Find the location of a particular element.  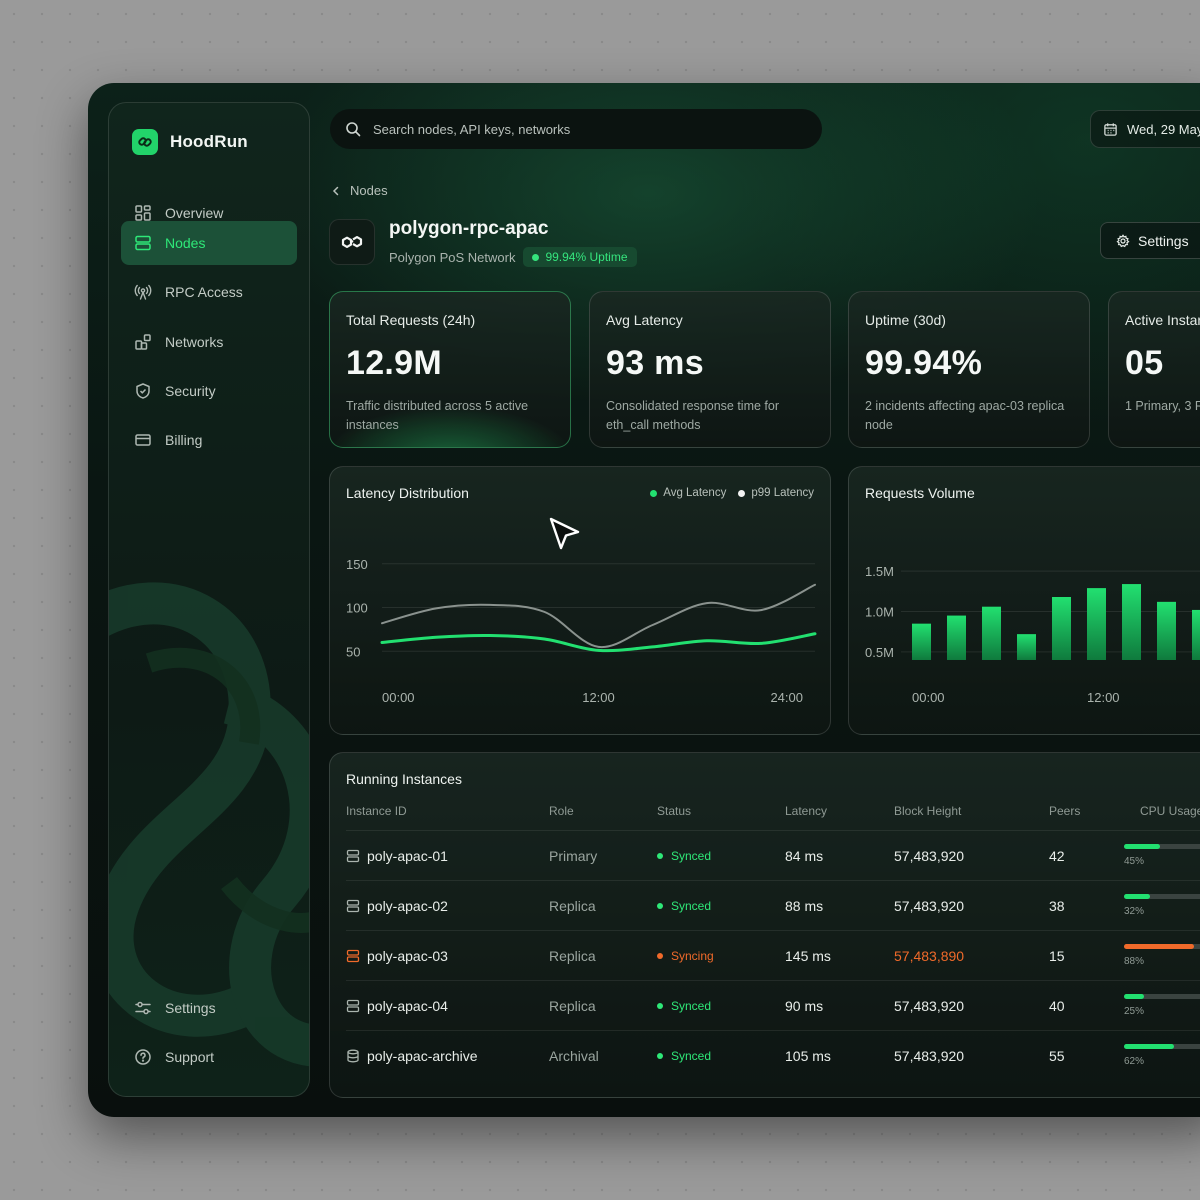

y-tick-label: 50 is located at coordinates (353, 651).